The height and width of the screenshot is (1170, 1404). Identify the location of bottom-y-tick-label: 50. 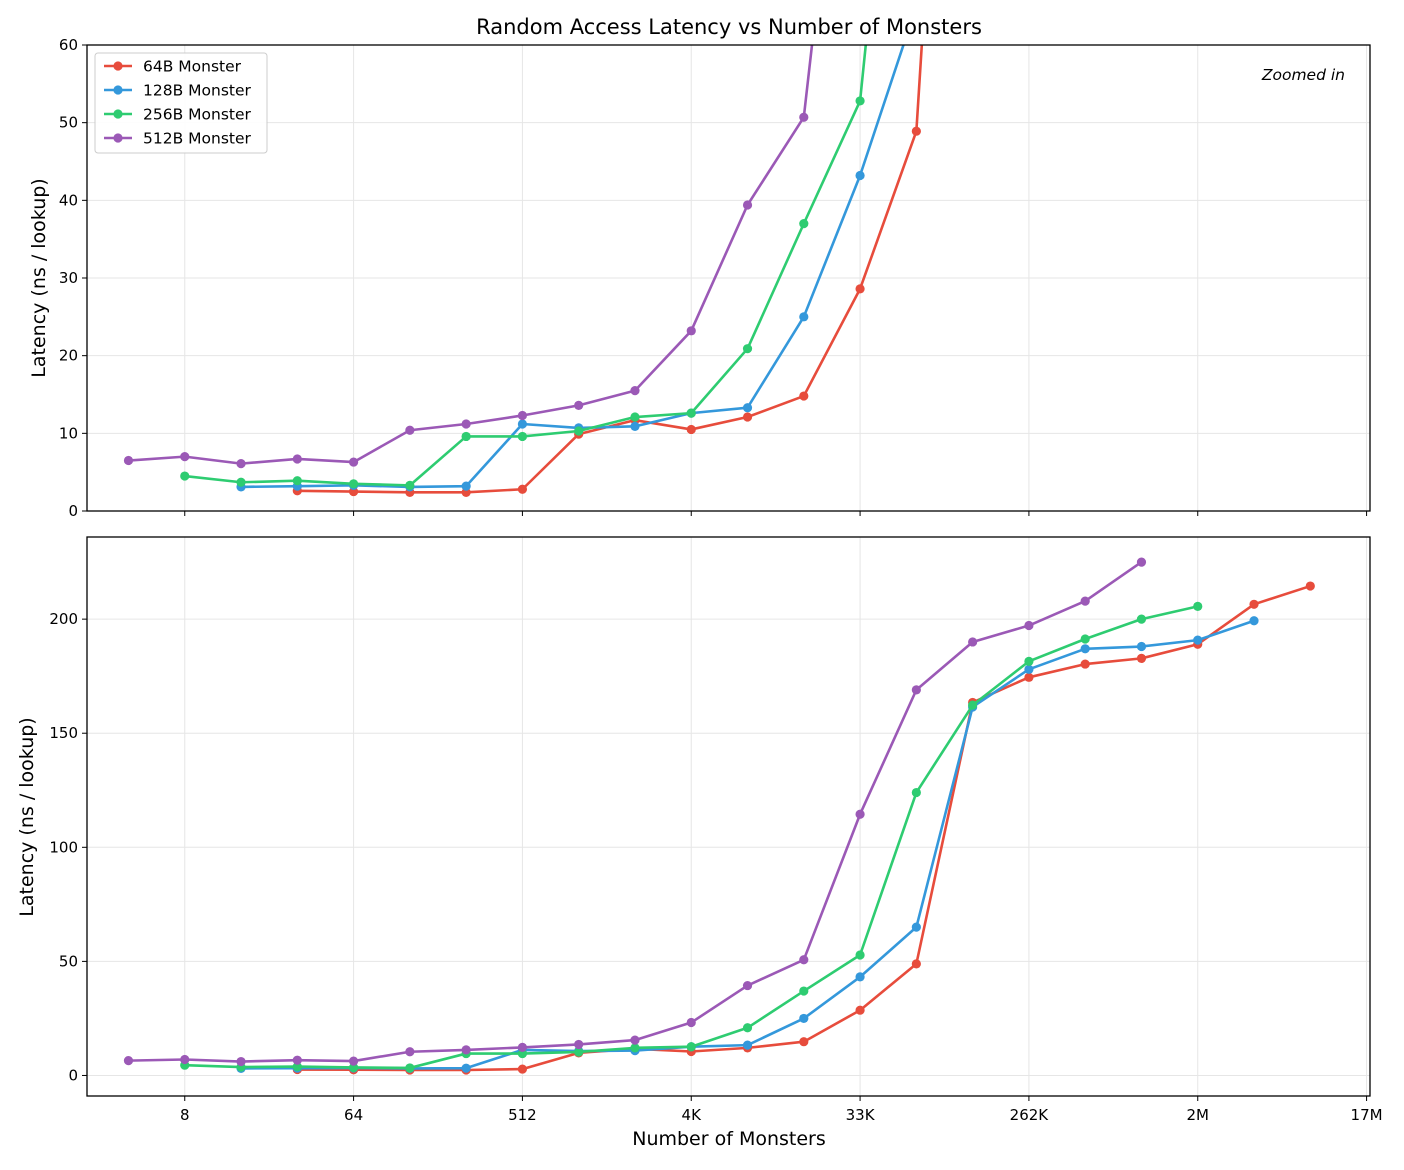
(68, 961).